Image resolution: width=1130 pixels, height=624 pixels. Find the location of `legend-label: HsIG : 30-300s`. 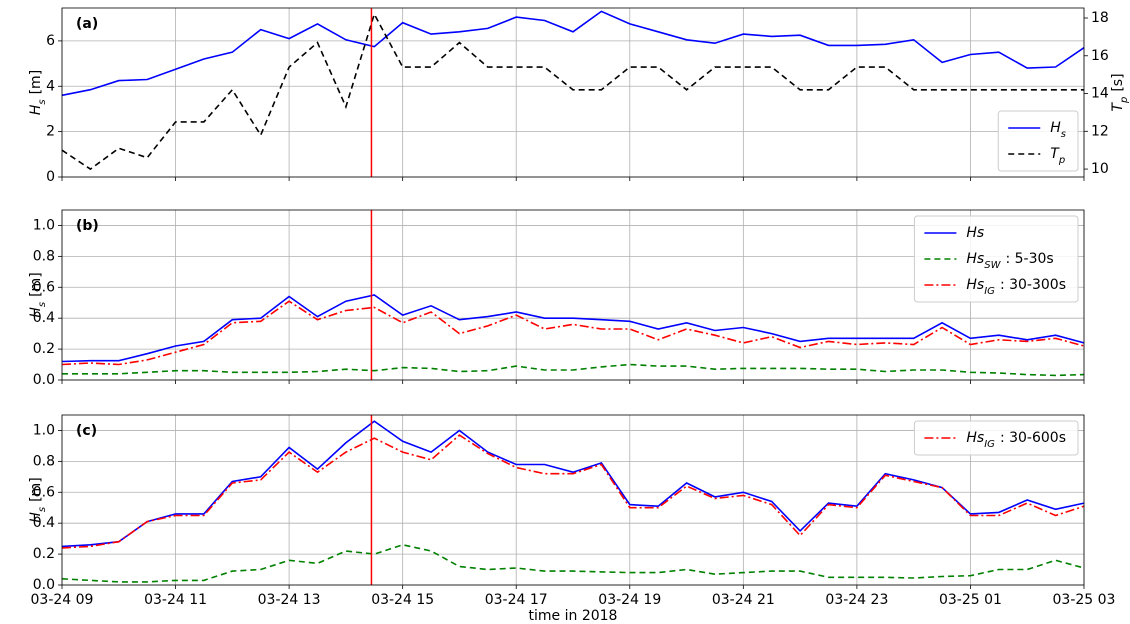

legend-label: HsIG : 30-300s is located at coordinates (1016, 287).